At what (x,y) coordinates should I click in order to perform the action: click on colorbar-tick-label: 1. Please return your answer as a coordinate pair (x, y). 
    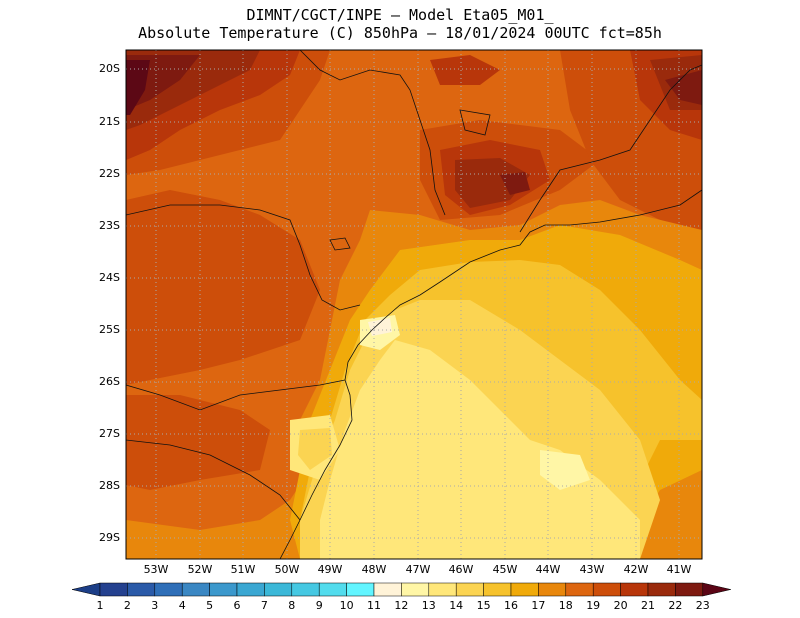
    Looking at the image, I should click on (100, 605).